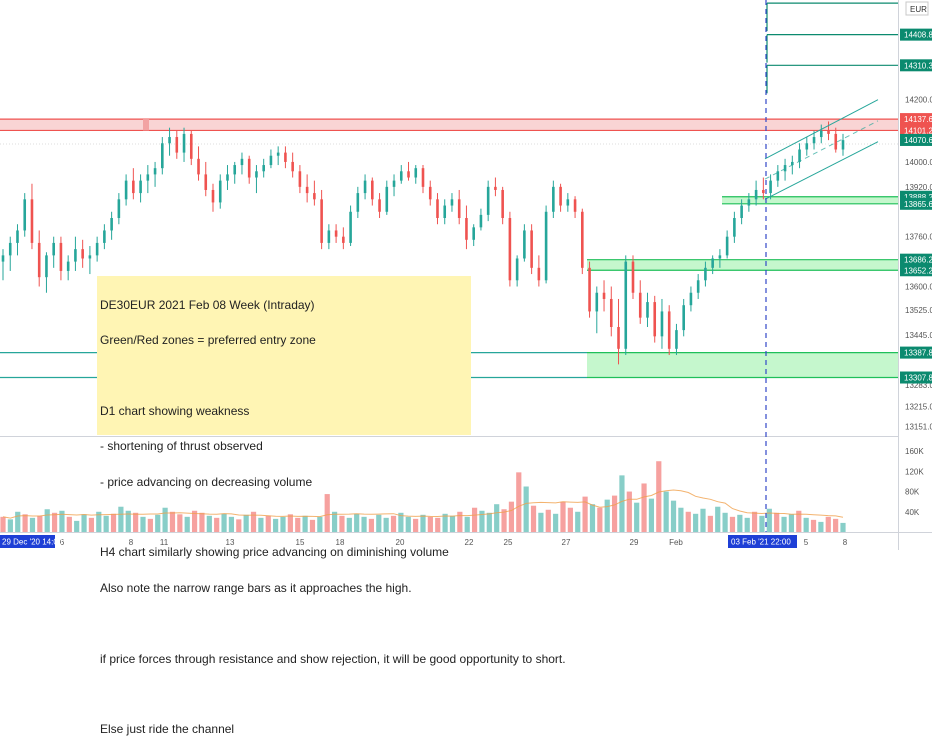  Describe the element at coordinates (175, 410) in the screenshot. I see `note-line: D1 chart showing weakness` at that location.